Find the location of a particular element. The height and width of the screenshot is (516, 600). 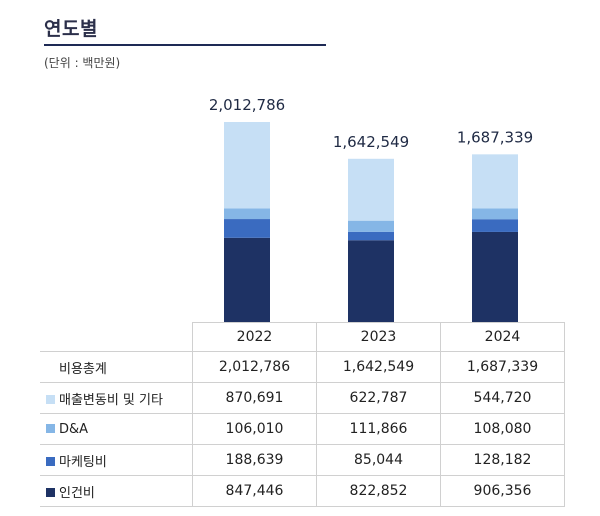

total-label: 2,012,786 is located at coordinates (247, 105).